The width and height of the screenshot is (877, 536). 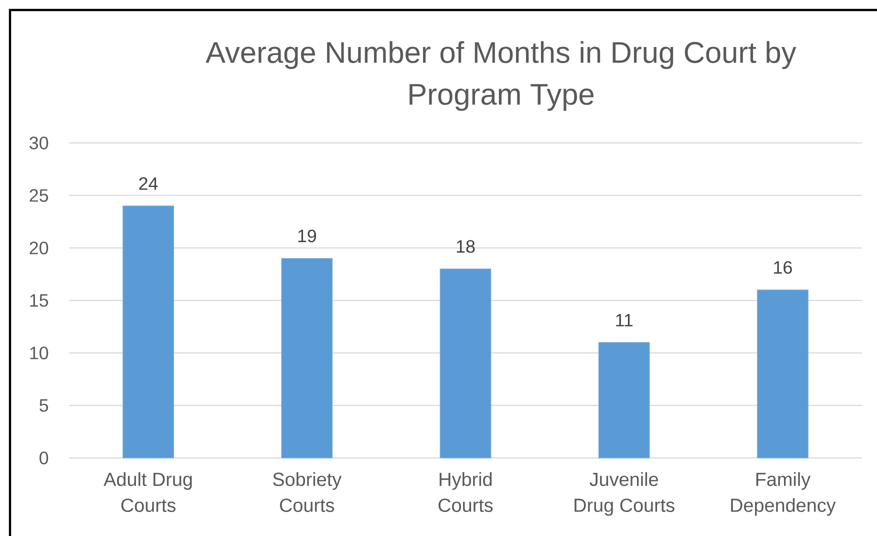 What do you see at coordinates (148, 492) in the screenshot?
I see `x-tick-label: Adult Drug Courts` at bounding box center [148, 492].